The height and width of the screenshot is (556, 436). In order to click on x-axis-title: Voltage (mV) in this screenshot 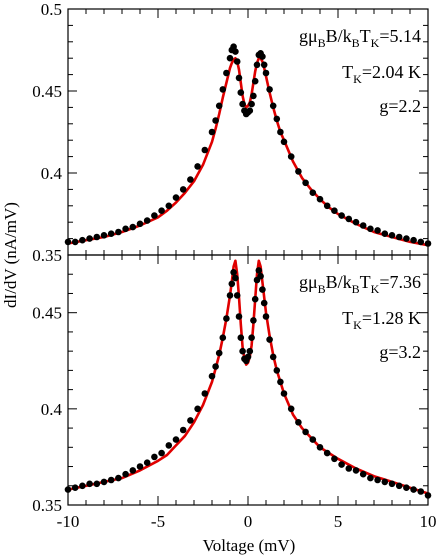, I will do `click(249, 545)`.